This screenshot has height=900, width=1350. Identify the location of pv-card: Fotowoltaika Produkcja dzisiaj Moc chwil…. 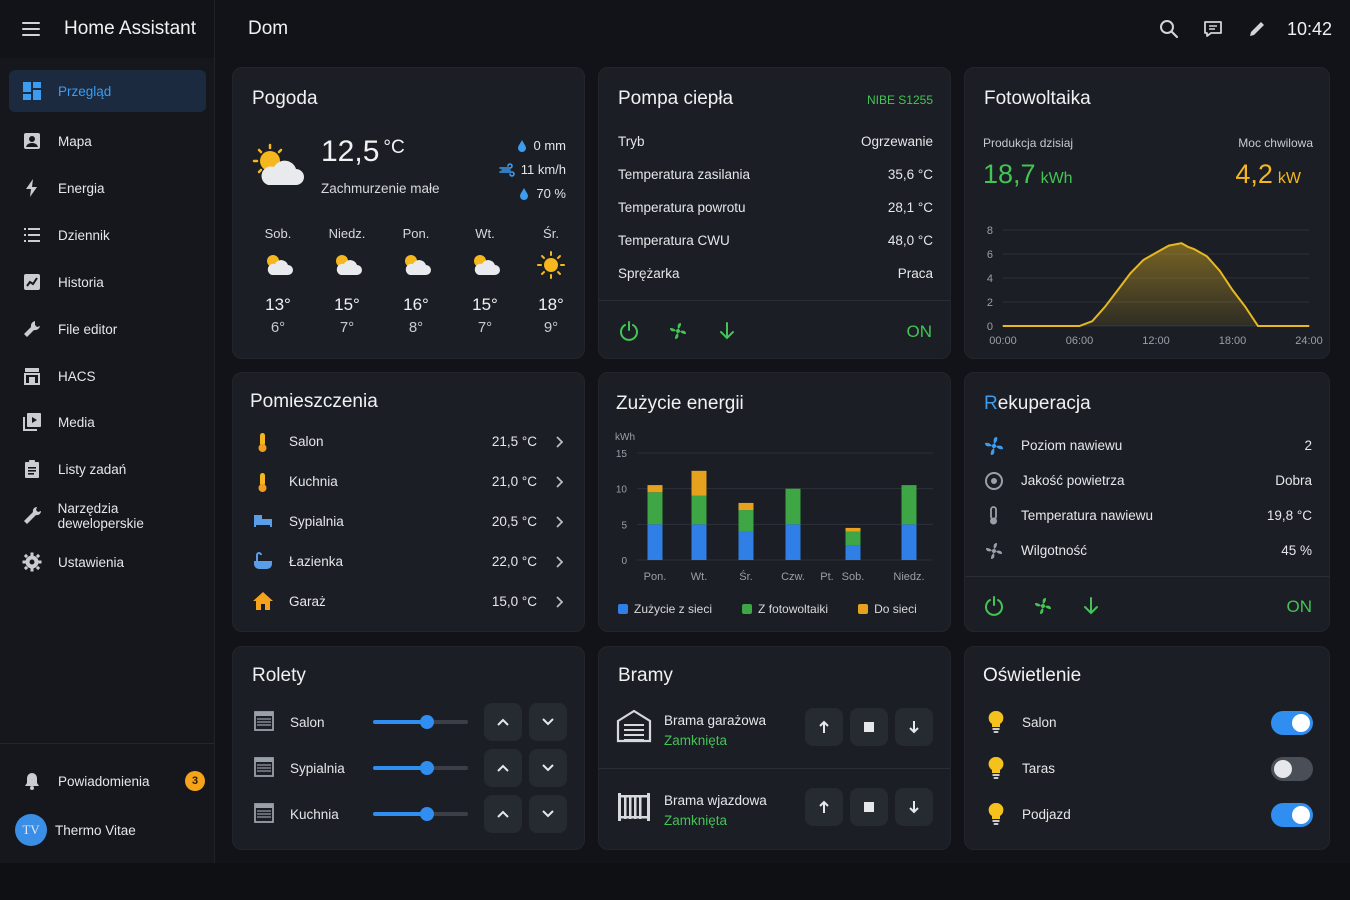
(1147, 213).